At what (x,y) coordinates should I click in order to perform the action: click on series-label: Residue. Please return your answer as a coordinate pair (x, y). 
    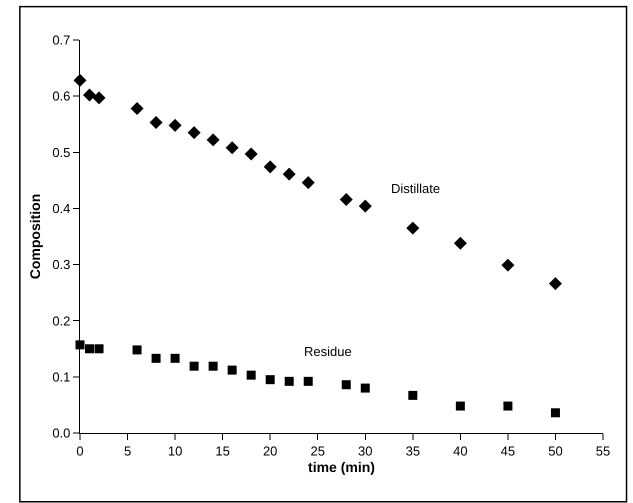
    Looking at the image, I should click on (328, 351).